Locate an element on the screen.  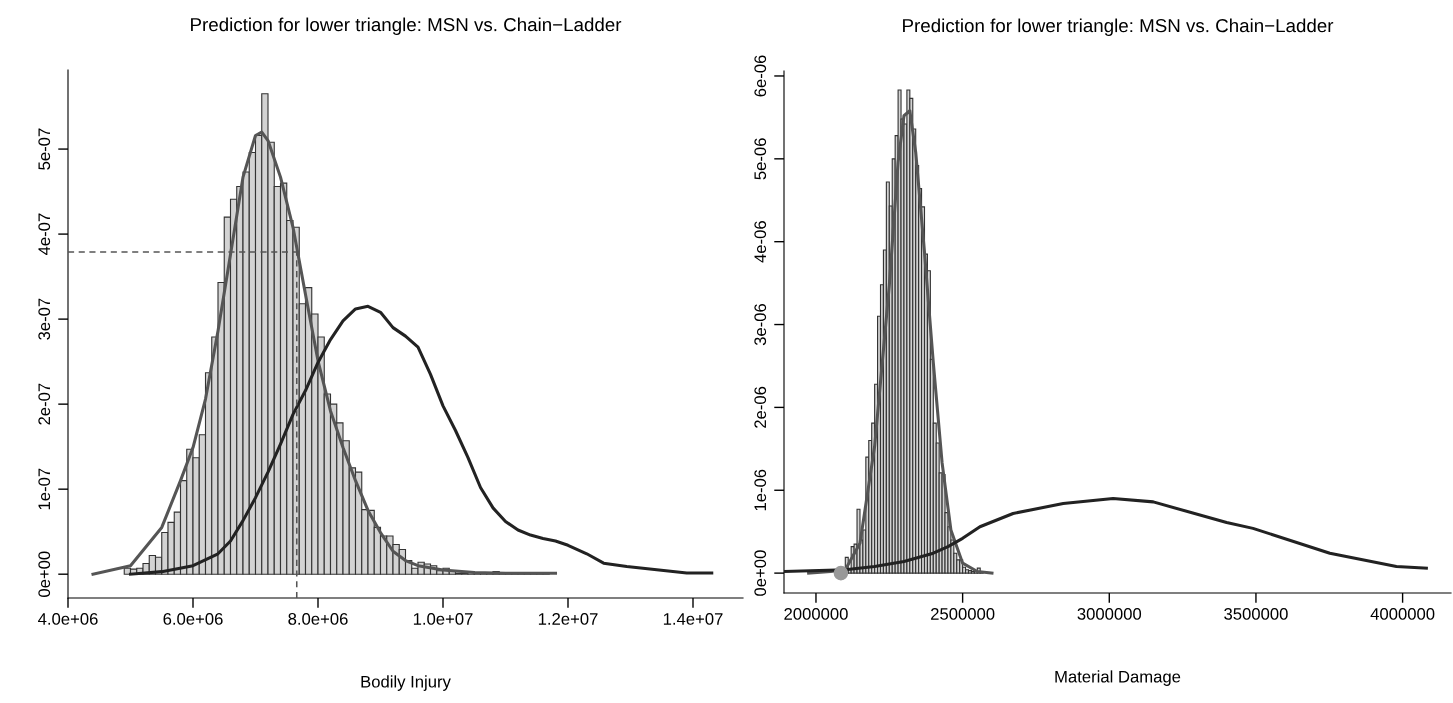
y-tick-label: 6e-06 is located at coordinates (760, 76).